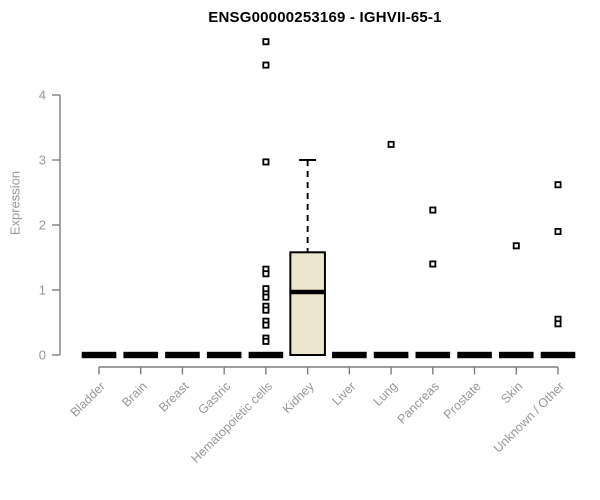 This screenshot has width=600, height=500. I want to click on x-tick-label: Bladder, so click(88, 399).